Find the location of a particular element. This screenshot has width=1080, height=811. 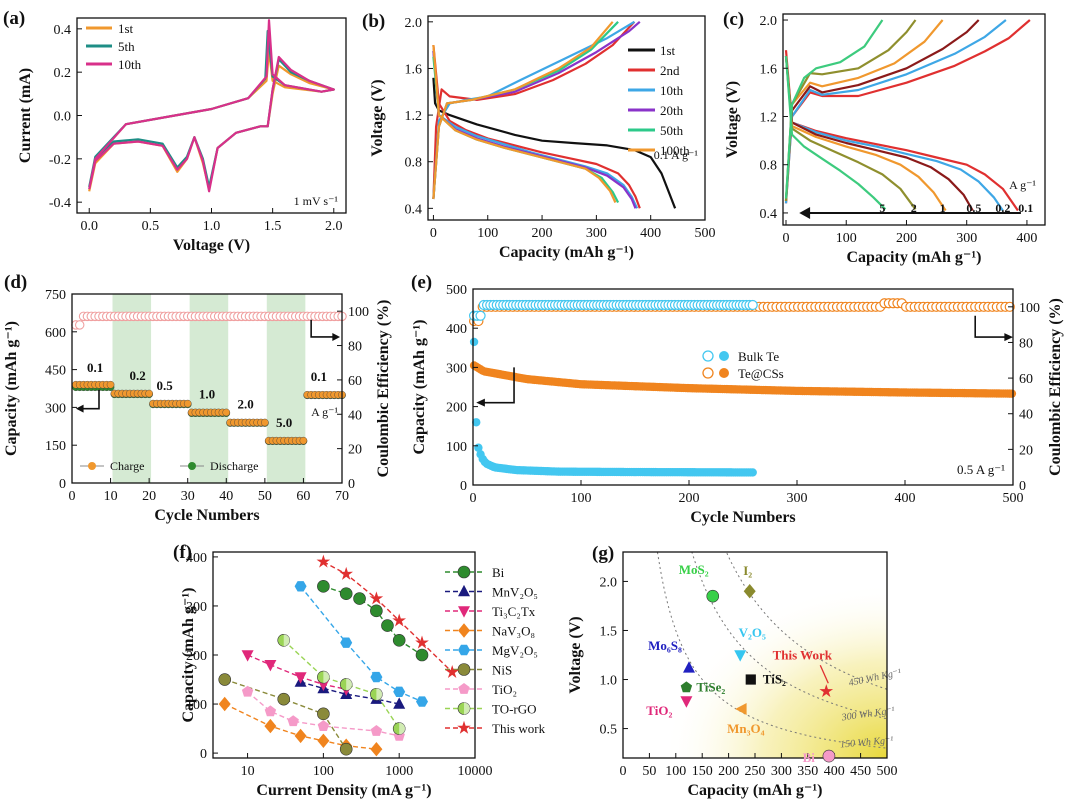

y2-tick-label: 40 is located at coordinates (1026, 415).